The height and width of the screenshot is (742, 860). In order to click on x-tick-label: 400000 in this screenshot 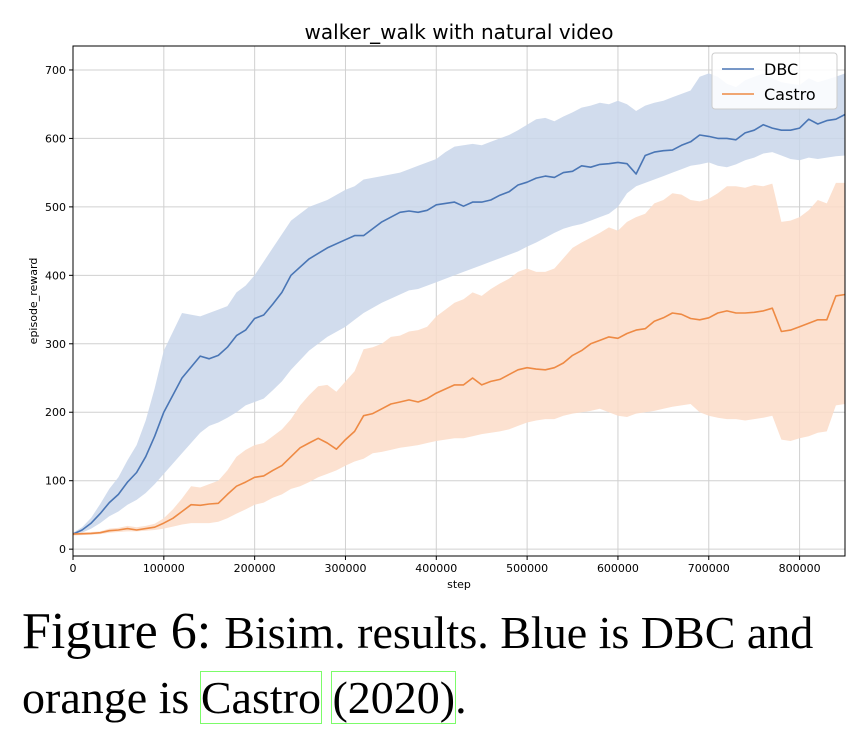, I will do `click(436, 568)`.